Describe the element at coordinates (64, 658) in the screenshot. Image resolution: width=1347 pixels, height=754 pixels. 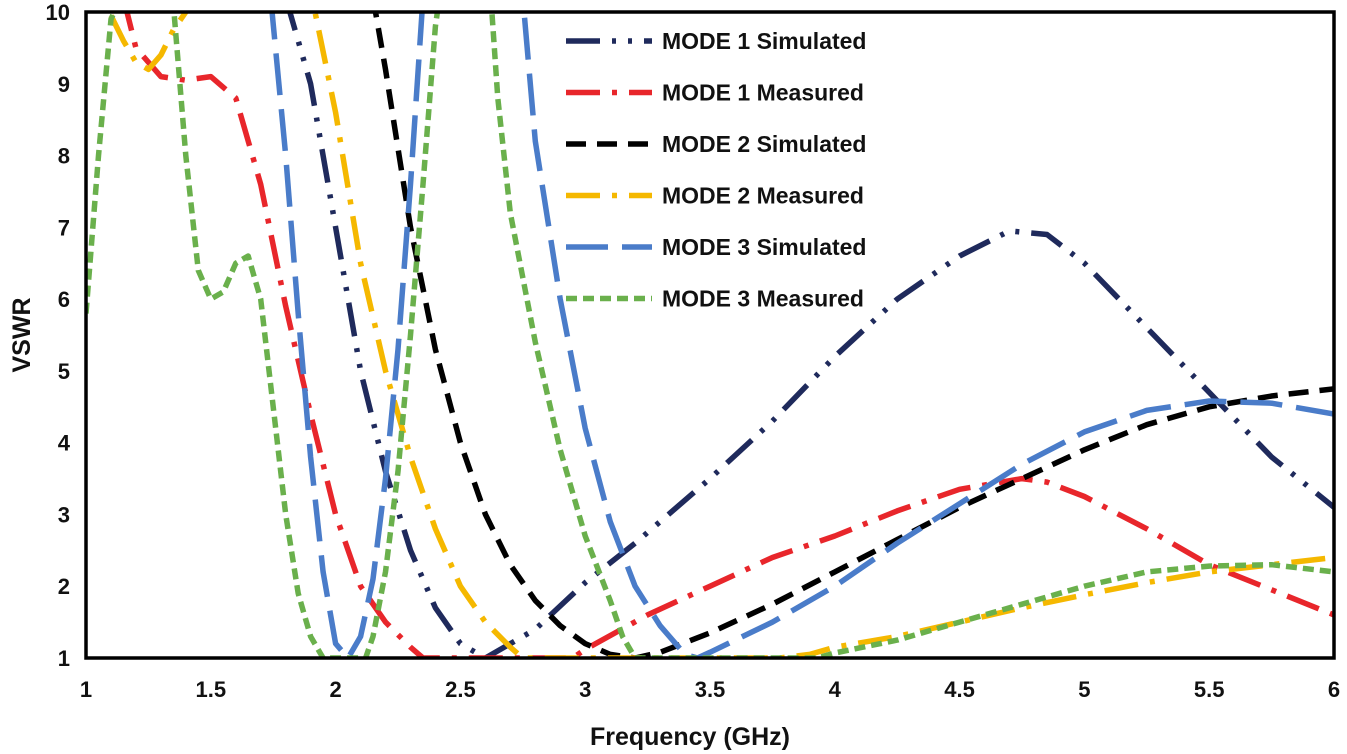
I see `y-tick-label: 1` at that location.